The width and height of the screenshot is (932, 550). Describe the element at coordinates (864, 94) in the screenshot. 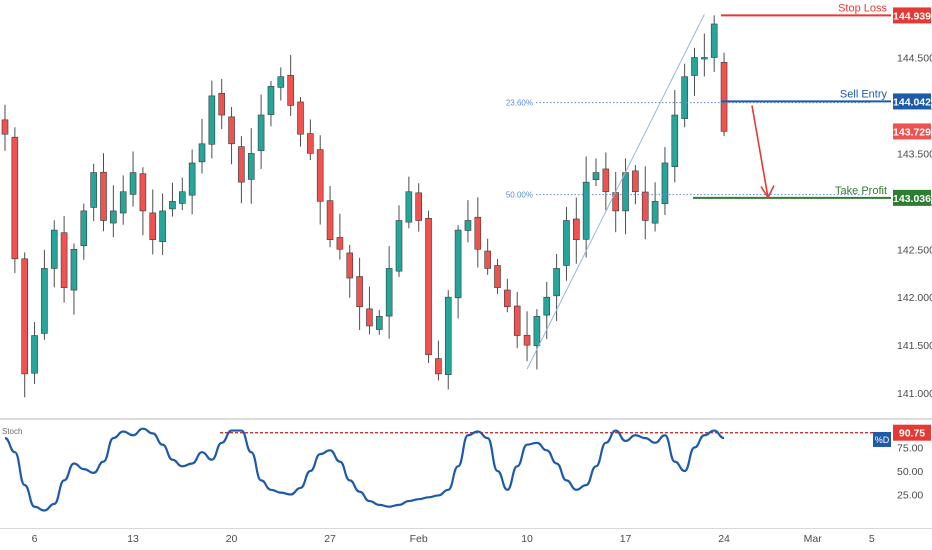

I see `level-name: Sell Entry` at that location.